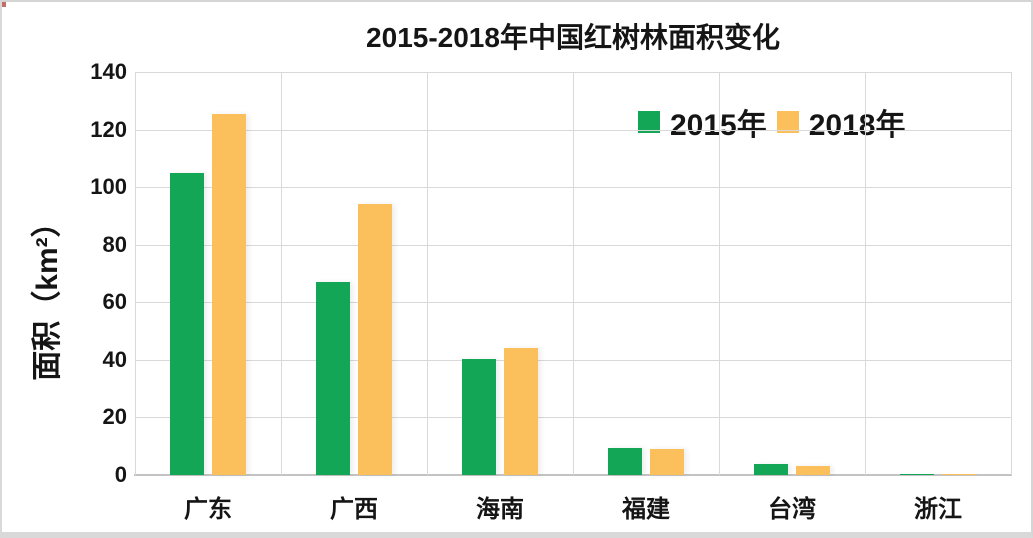 The image size is (1033, 538). I want to click on y-tick-label: 20, so click(114, 416).